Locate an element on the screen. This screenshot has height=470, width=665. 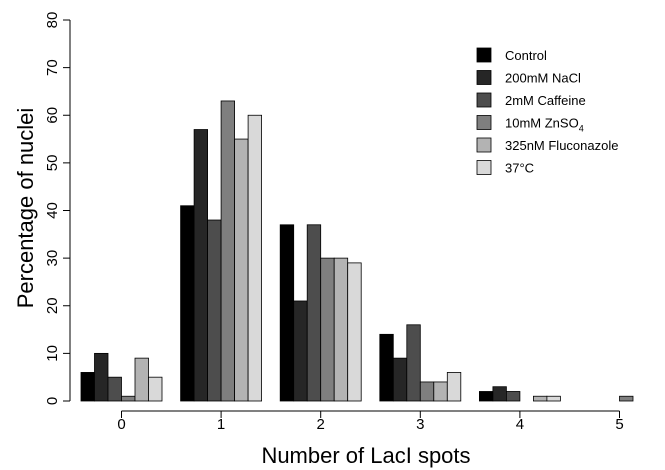
legend-label: 200mM NaCl is located at coordinates (543, 78).